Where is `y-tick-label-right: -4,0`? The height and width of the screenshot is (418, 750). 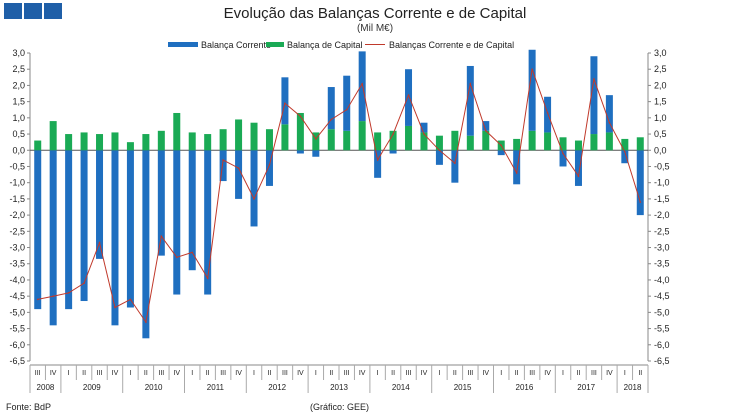 y-tick-label-right: -4,0 is located at coordinates (662, 280).